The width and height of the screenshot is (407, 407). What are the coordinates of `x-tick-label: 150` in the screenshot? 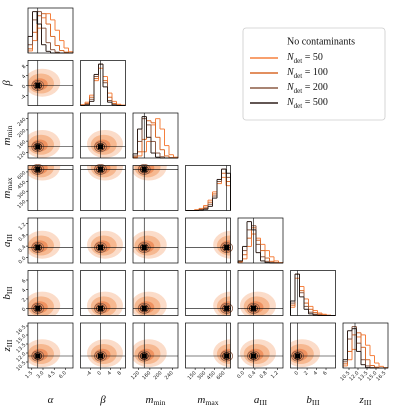 It's located at (192, 375).